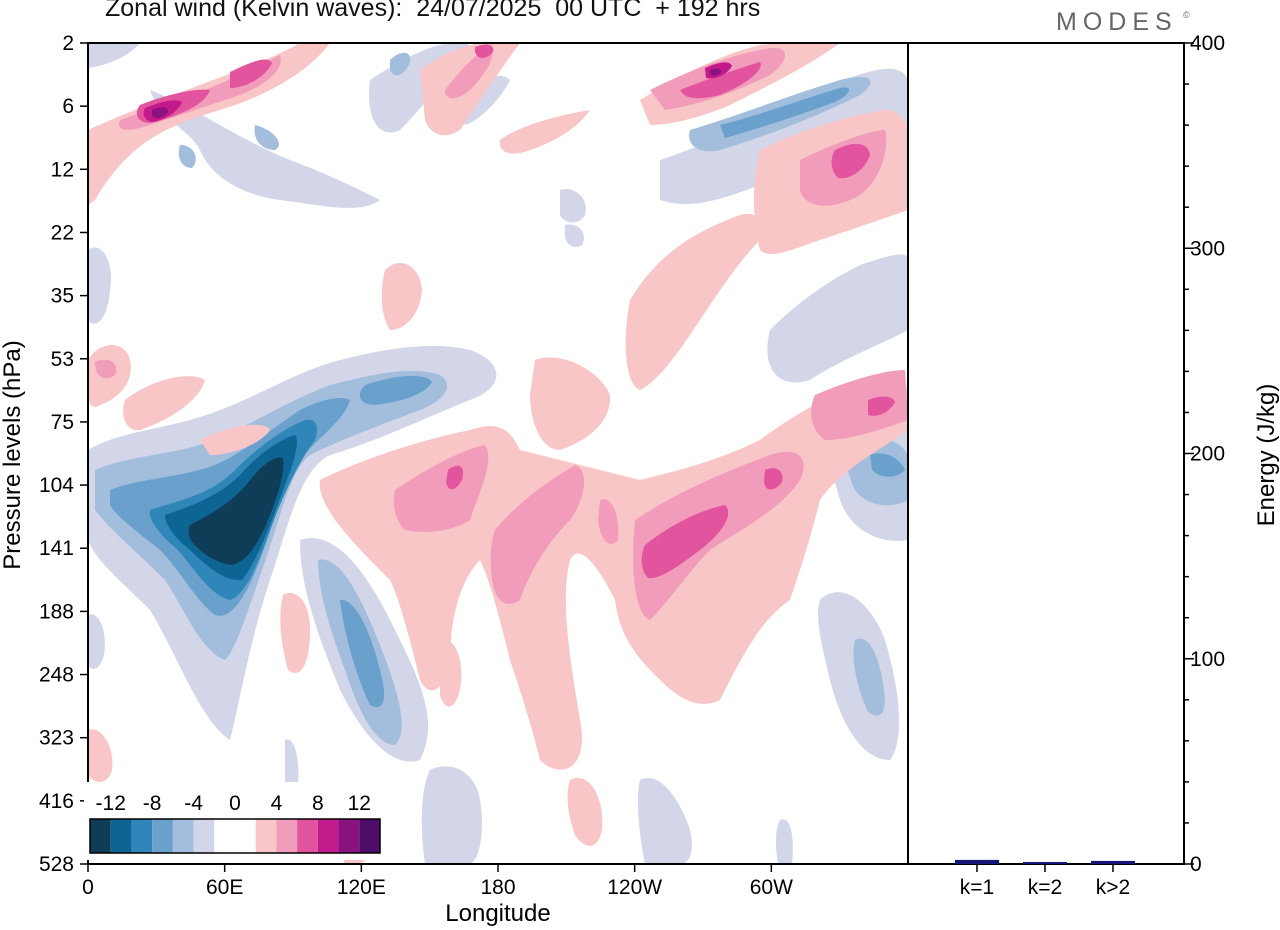 The width and height of the screenshot is (1280, 930). I want to click on bar-category-label: k=1, so click(977, 887).